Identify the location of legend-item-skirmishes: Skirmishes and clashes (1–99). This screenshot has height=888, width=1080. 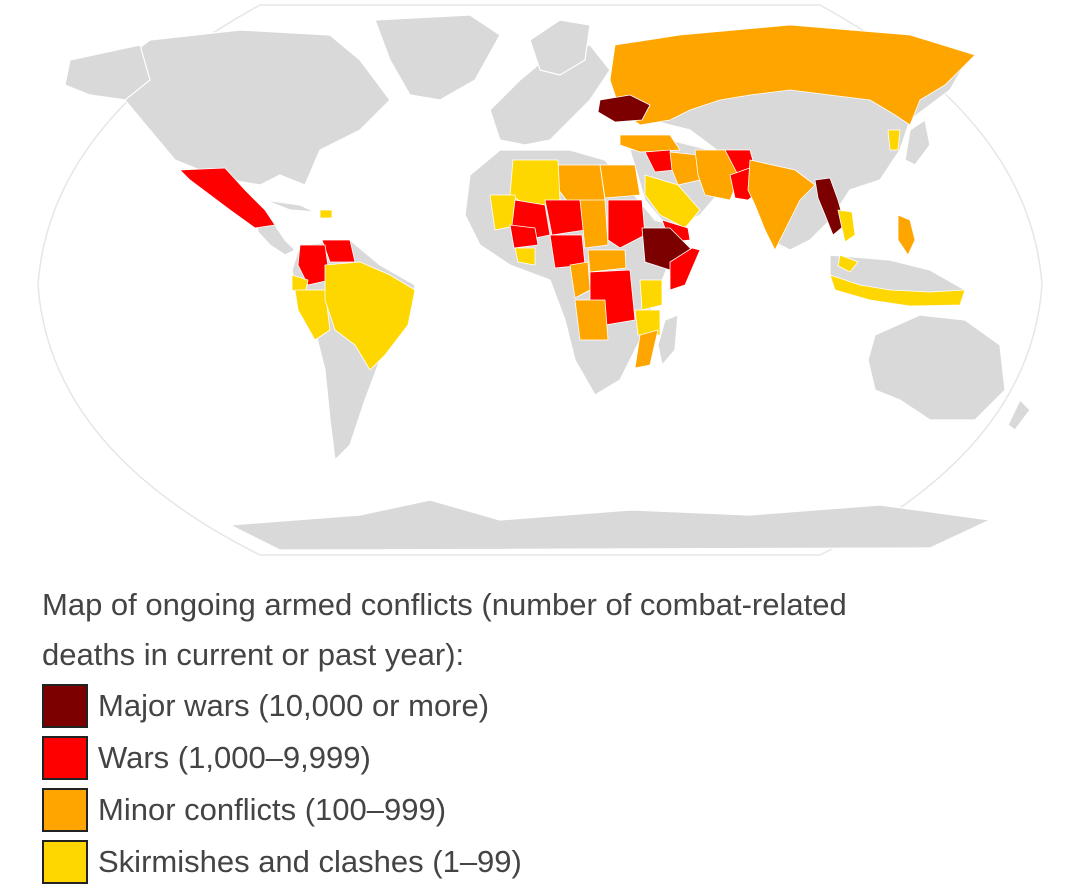
(542, 862).